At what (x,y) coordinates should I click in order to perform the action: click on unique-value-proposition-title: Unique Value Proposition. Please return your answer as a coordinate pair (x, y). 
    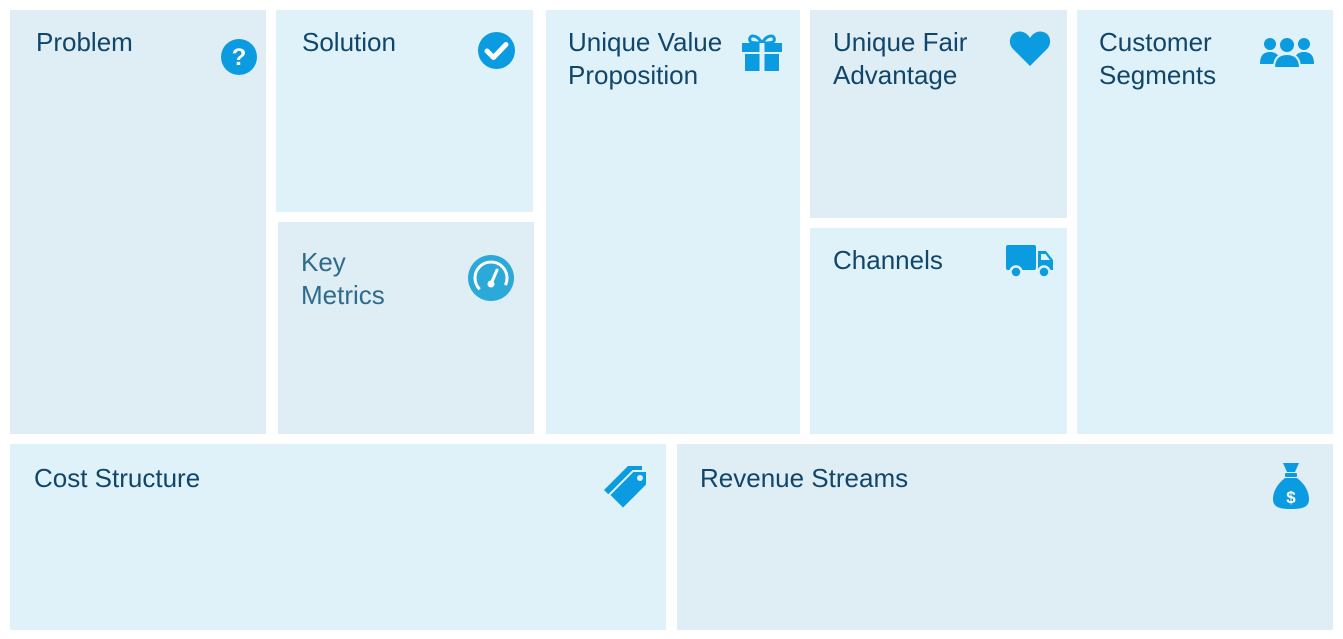
    Looking at the image, I should click on (645, 58).